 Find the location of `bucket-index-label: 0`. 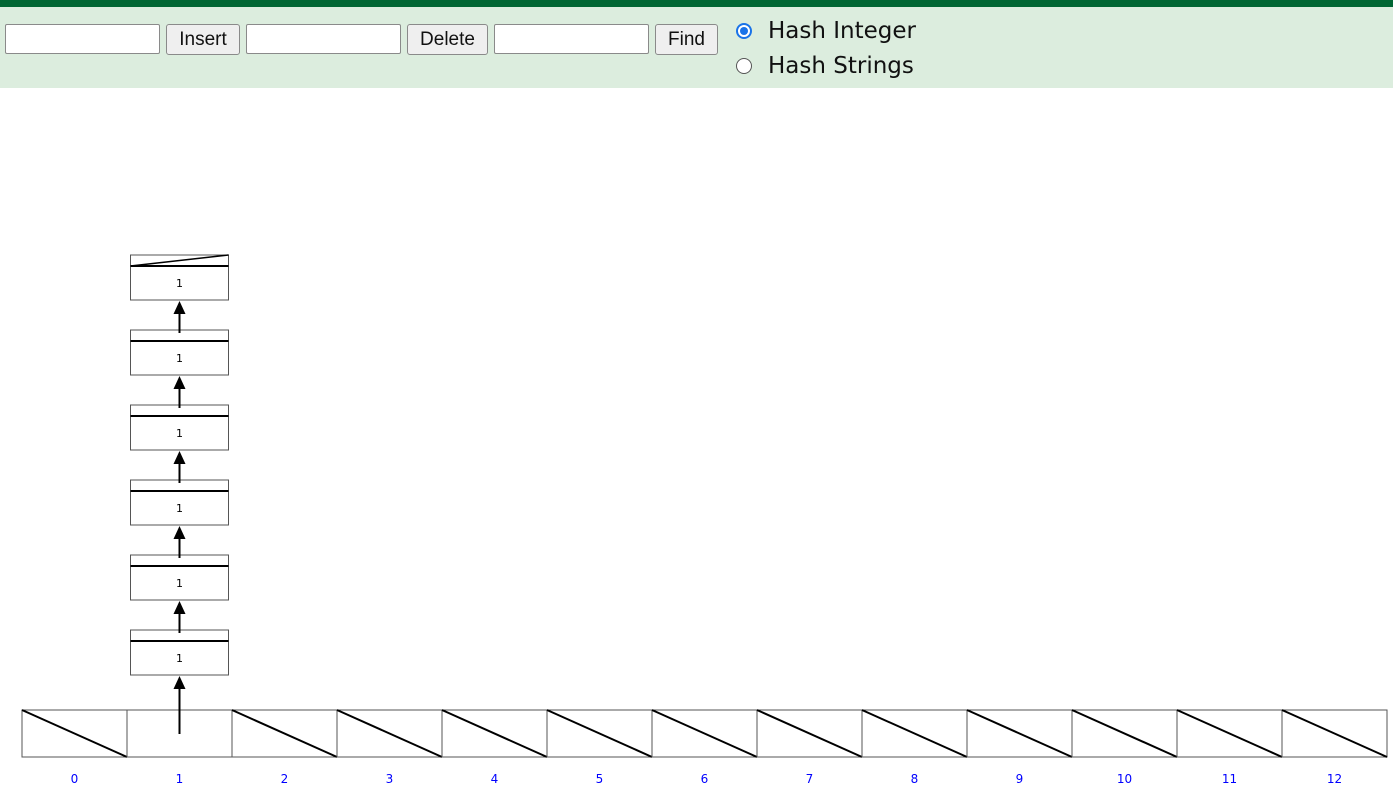

bucket-index-label: 0 is located at coordinates (75, 779).